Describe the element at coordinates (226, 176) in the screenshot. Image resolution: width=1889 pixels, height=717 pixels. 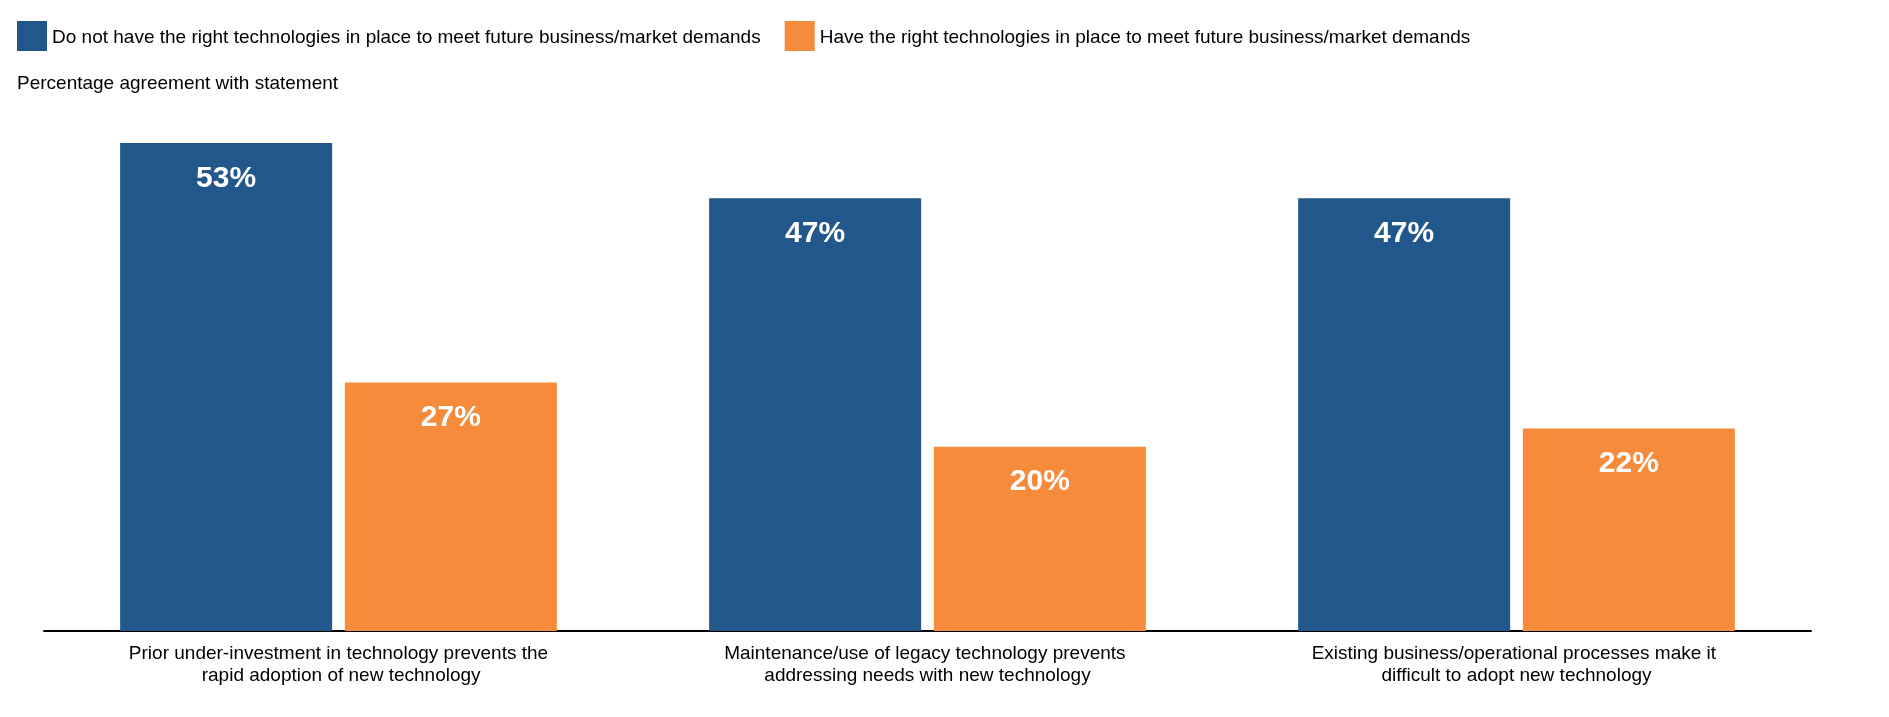
I see `data-label: 53%` at that location.